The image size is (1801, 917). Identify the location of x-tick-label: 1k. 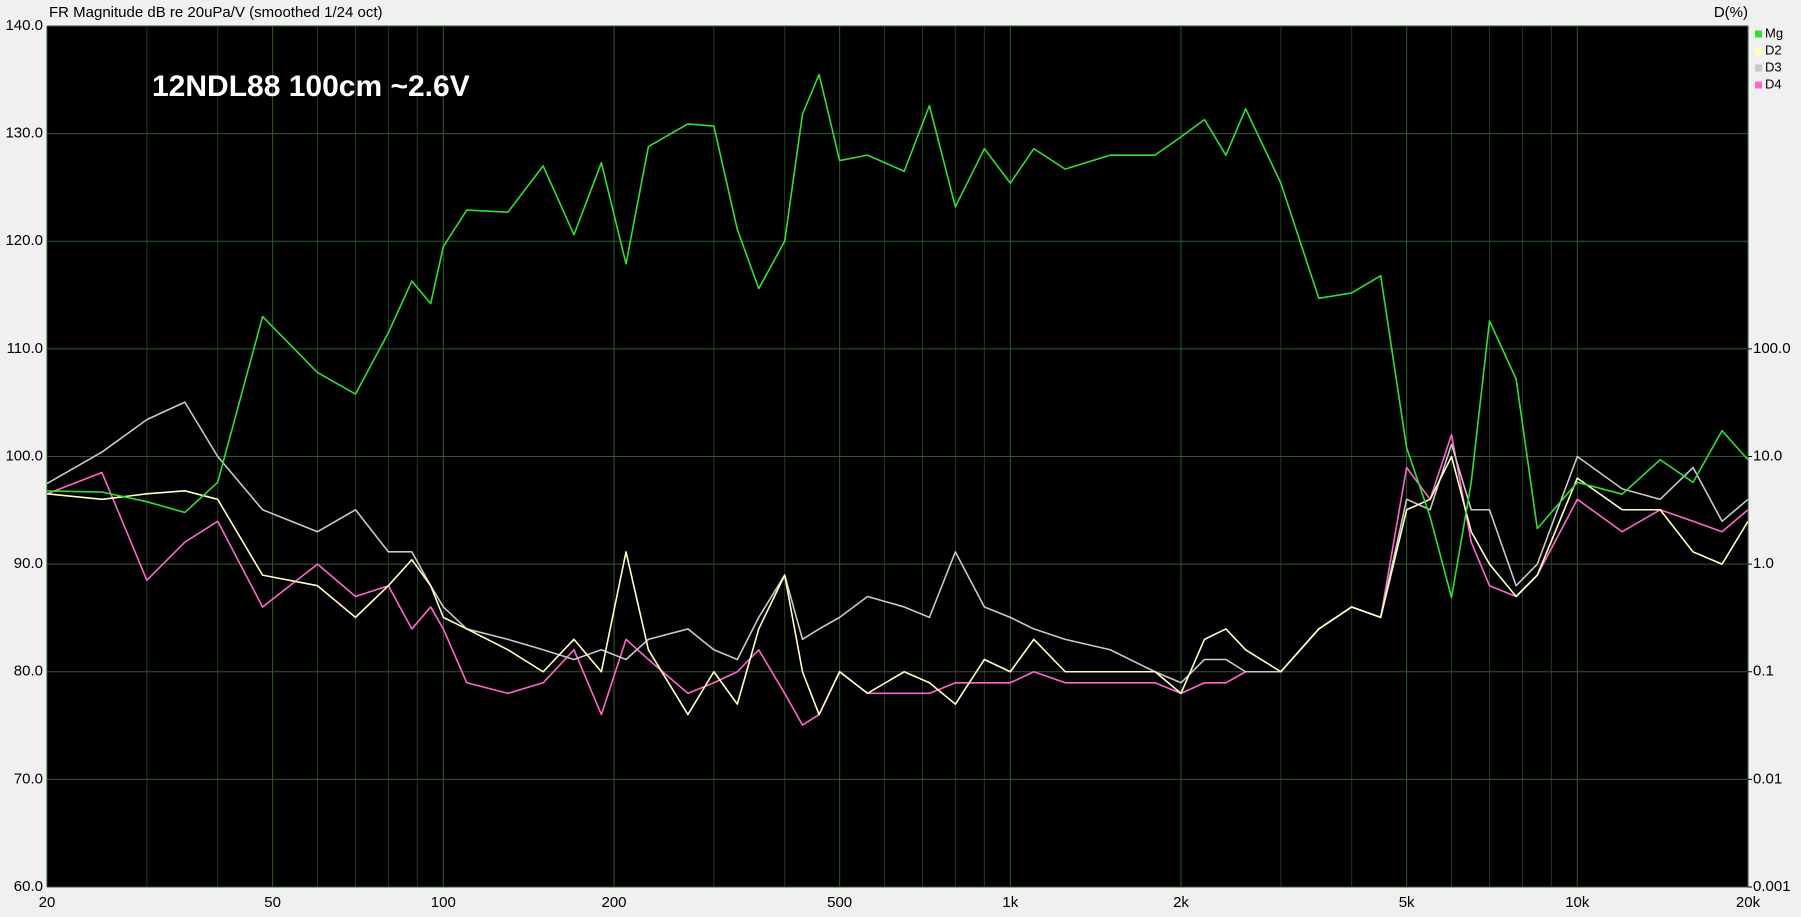
(1010, 902).